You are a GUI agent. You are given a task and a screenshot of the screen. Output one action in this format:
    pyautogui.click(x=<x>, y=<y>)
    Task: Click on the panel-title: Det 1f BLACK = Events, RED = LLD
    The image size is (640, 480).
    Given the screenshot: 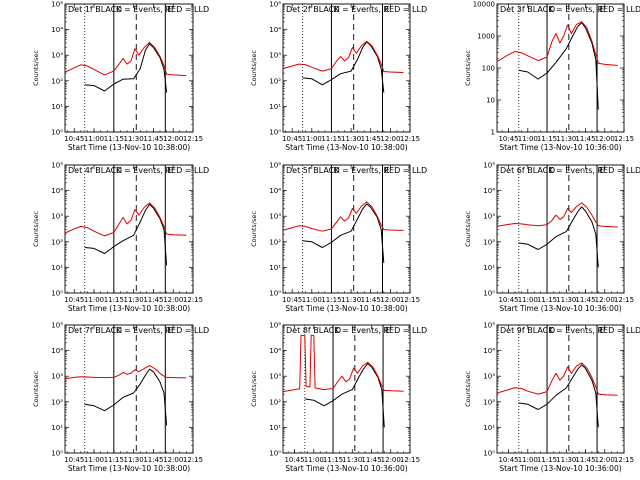 What is the action you would take?
    pyautogui.click(x=138, y=9)
    